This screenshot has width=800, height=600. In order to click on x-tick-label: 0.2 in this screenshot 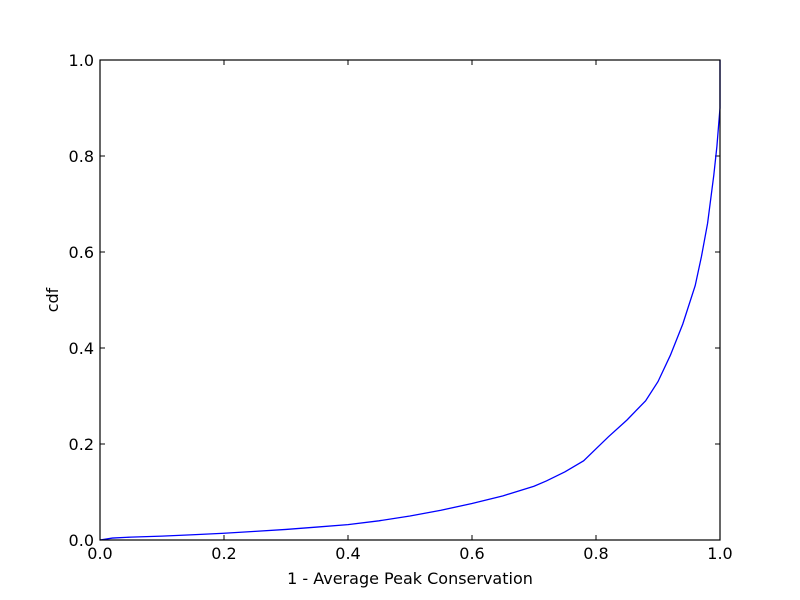, I will do `click(223, 553)`.